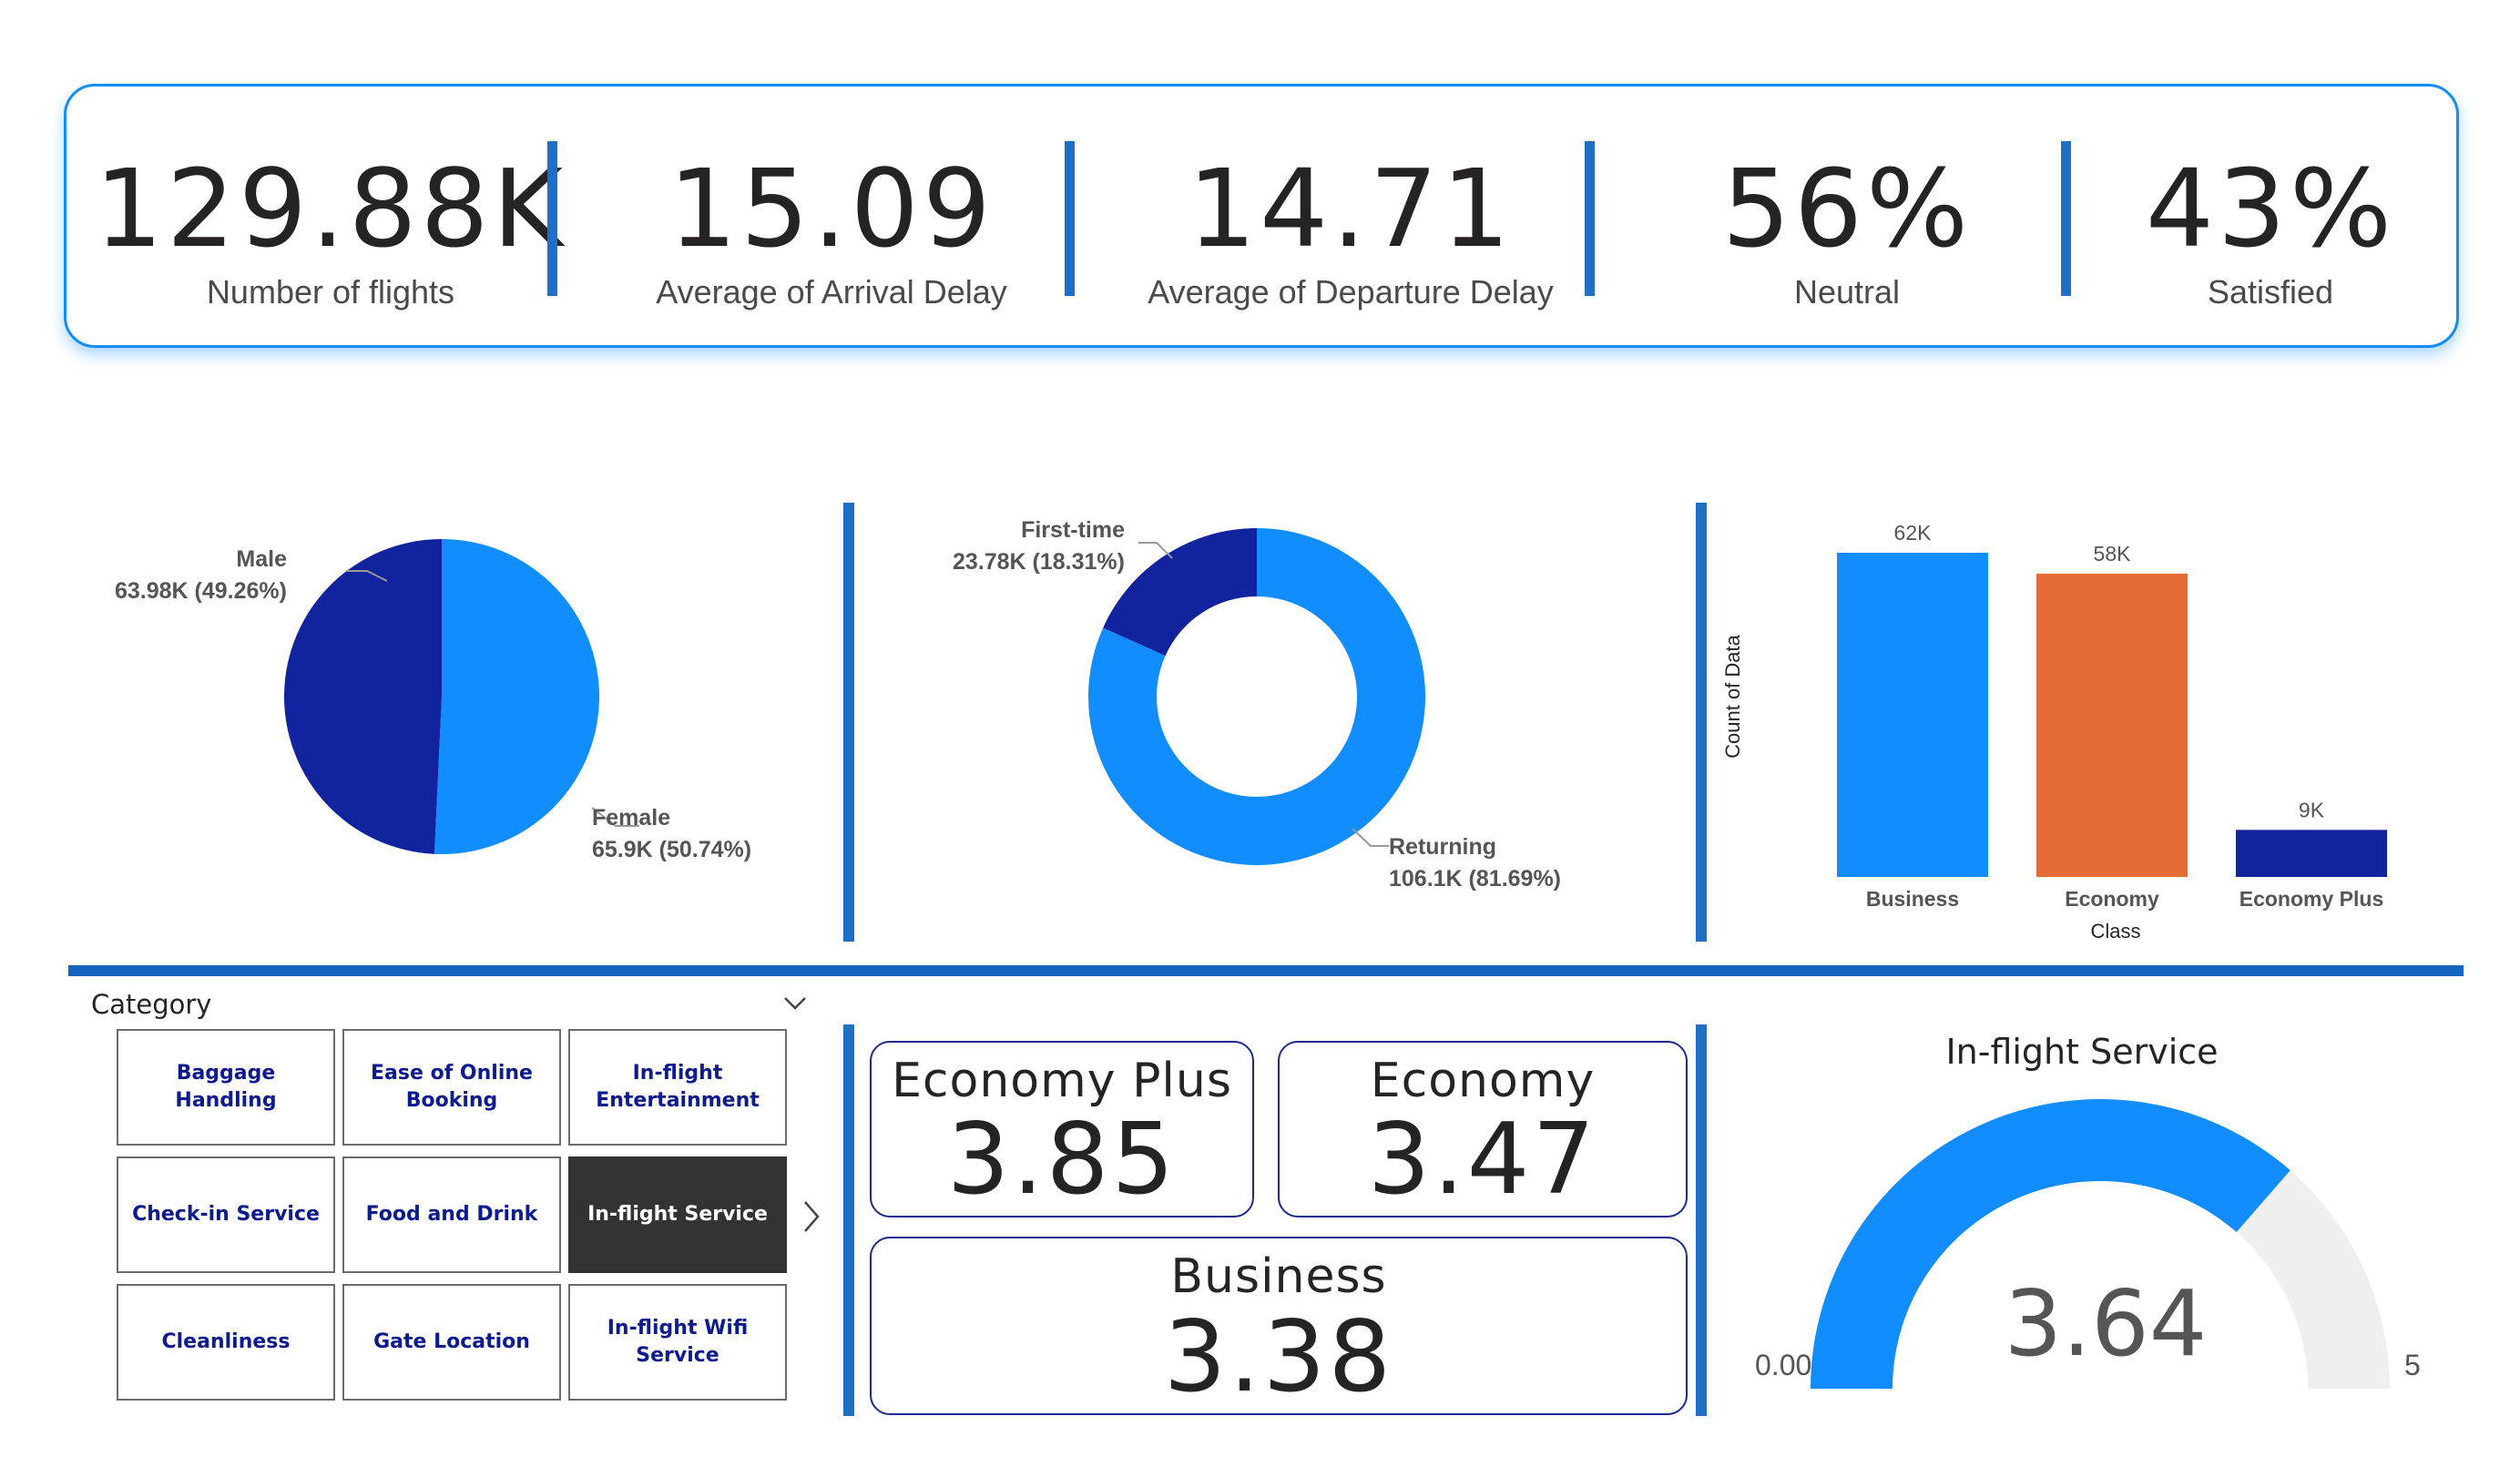 This screenshot has width=2520, height=1457. What do you see at coordinates (1733, 696) in the screenshot?
I see `y-axis-title: Count of Data` at bounding box center [1733, 696].